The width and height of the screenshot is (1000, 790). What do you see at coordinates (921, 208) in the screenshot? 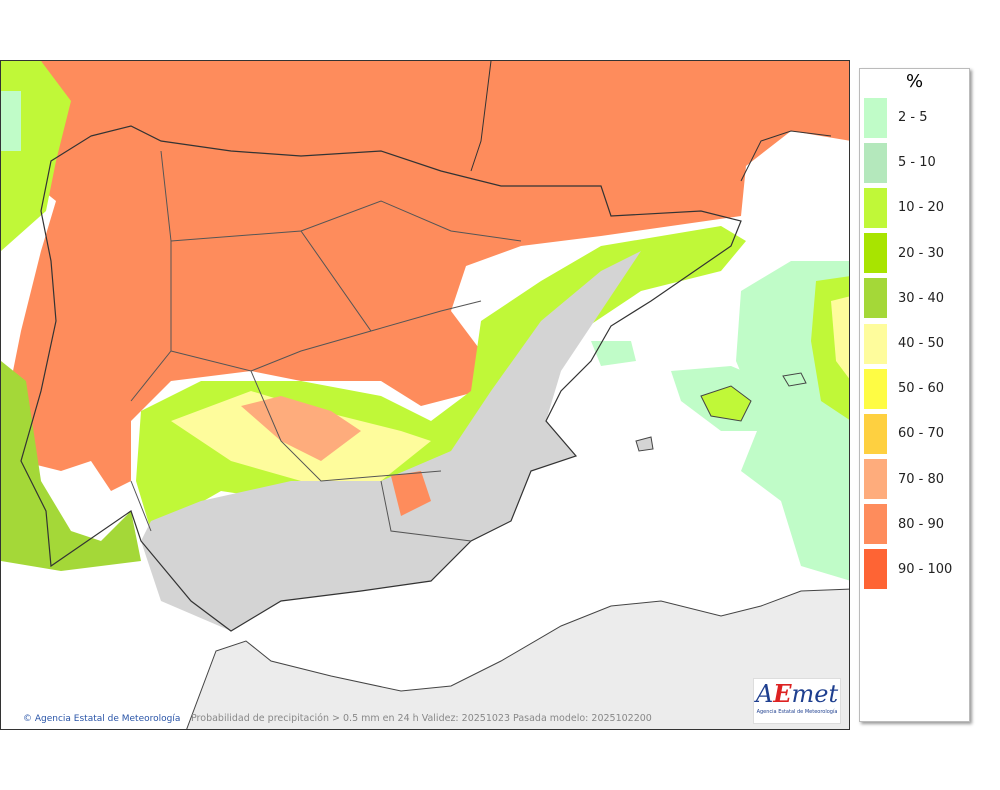
I see `legend-label: 10 - 20` at bounding box center [921, 208].